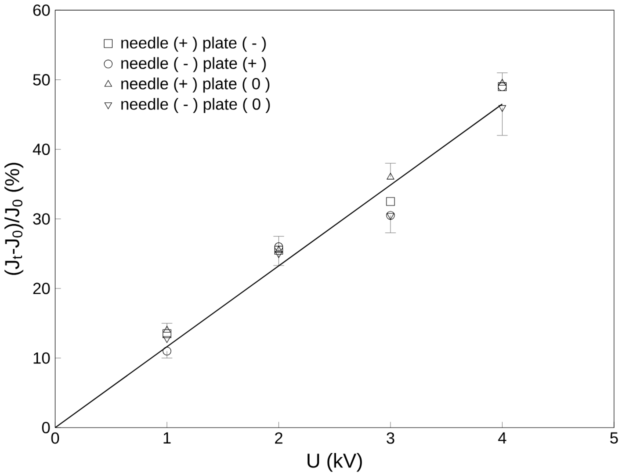 The width and height of the screenshot is (623, 476). Describe the element at coordinates (41, 149) in the screenshot. I see `y-tick-label: 40` at that location.